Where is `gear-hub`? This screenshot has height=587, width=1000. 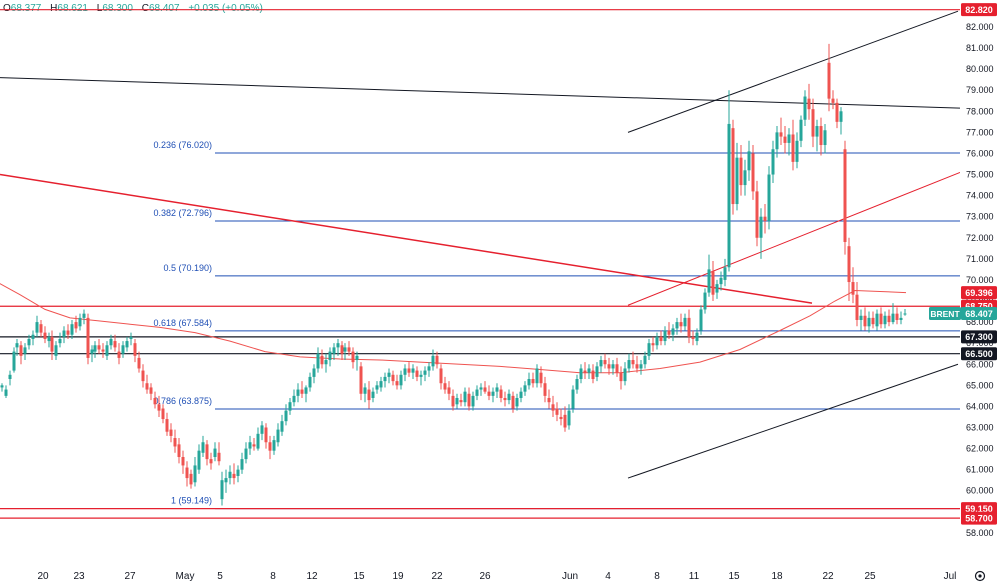
gear-hub is located at coordinates (980, 576).